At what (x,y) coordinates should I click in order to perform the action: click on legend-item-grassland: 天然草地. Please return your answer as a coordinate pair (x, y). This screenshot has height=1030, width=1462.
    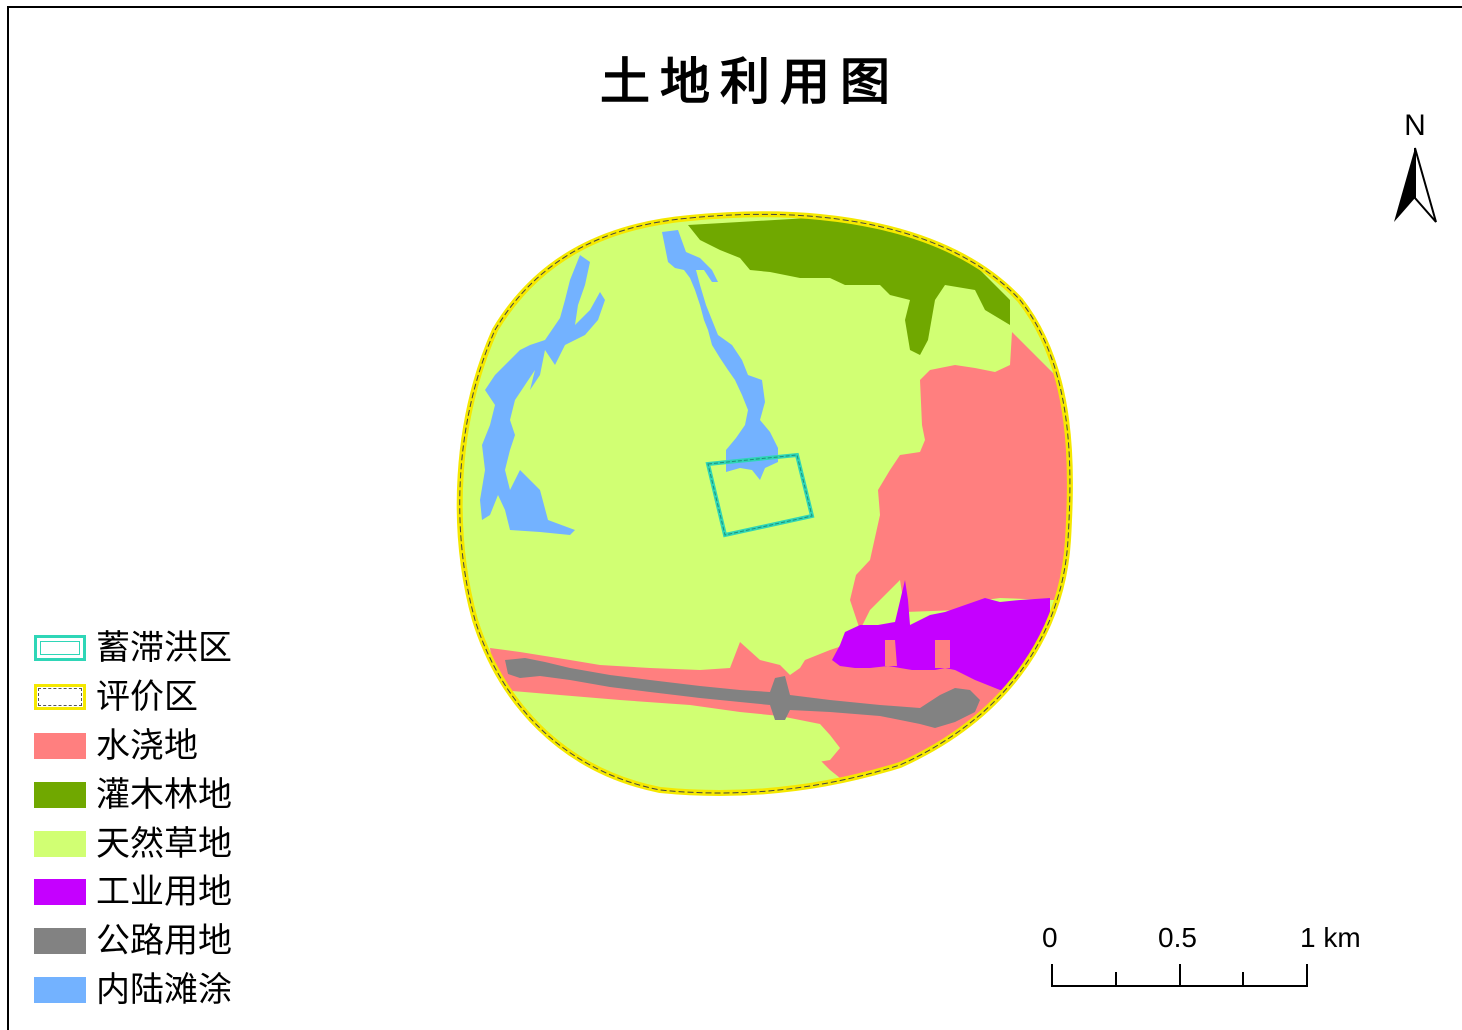
    Looking at the image, I should click on (133, 843).